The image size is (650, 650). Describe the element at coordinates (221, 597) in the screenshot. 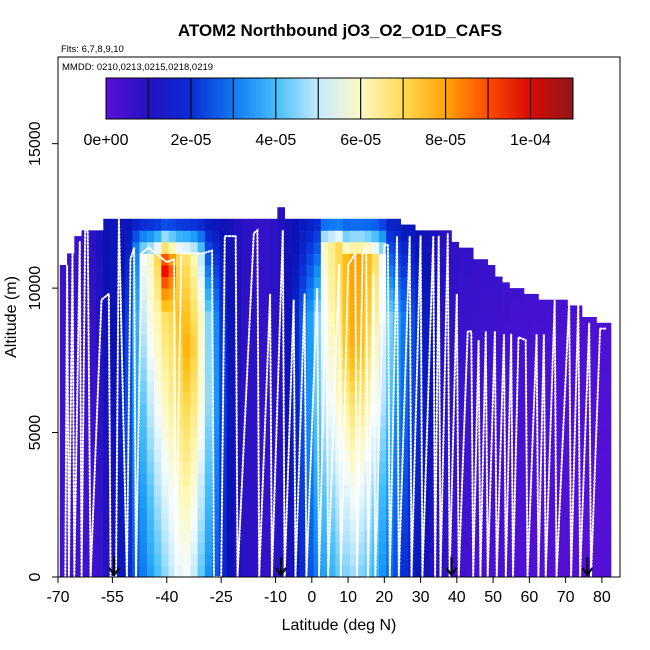

I see `x-tick-label: -25` at that location.